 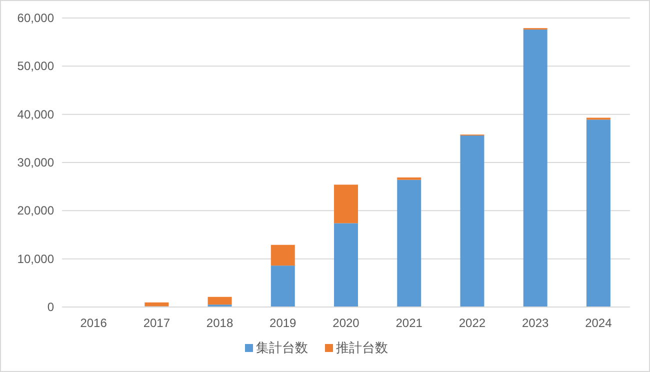 I want to click on x-tick-label: 2023, so click(x=536, y=323).